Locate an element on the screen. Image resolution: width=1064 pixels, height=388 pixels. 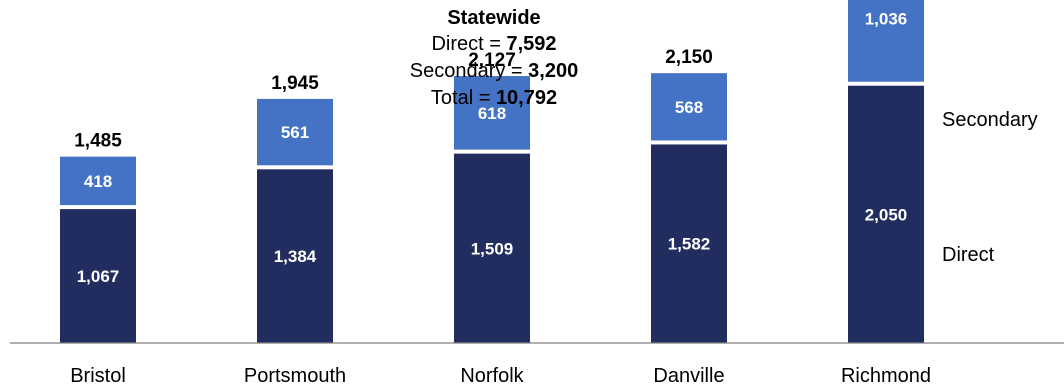
label-secondary-danville: 568 is located at coordinates (689, 107).